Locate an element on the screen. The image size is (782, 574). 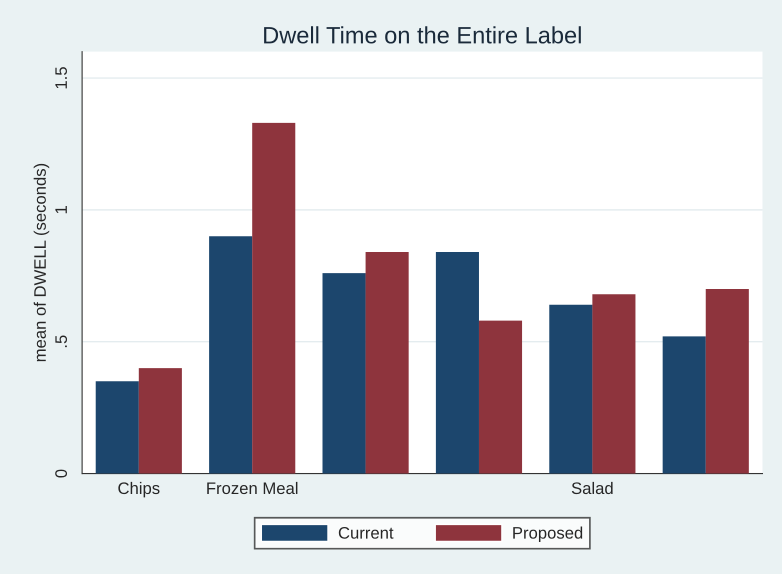
x-tick-label: Salad is located at coordinates (592, 488).